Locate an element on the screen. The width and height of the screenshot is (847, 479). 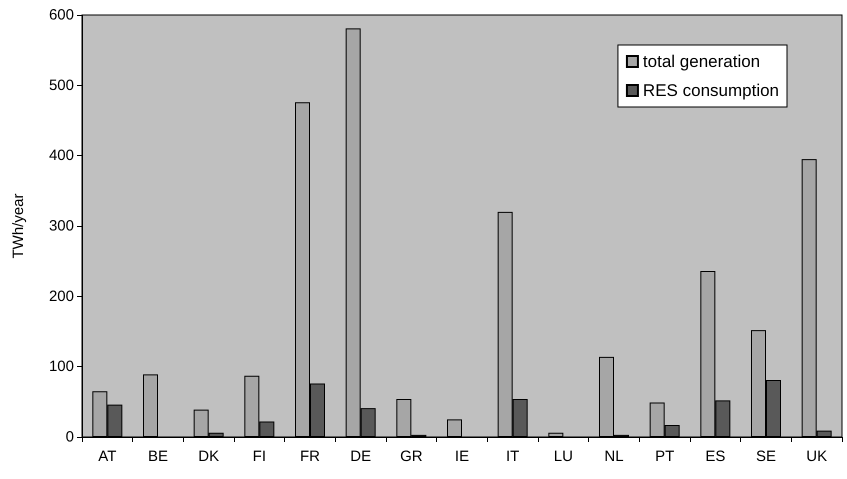
x-tick-label: LU is located at coordinates (563, 456).